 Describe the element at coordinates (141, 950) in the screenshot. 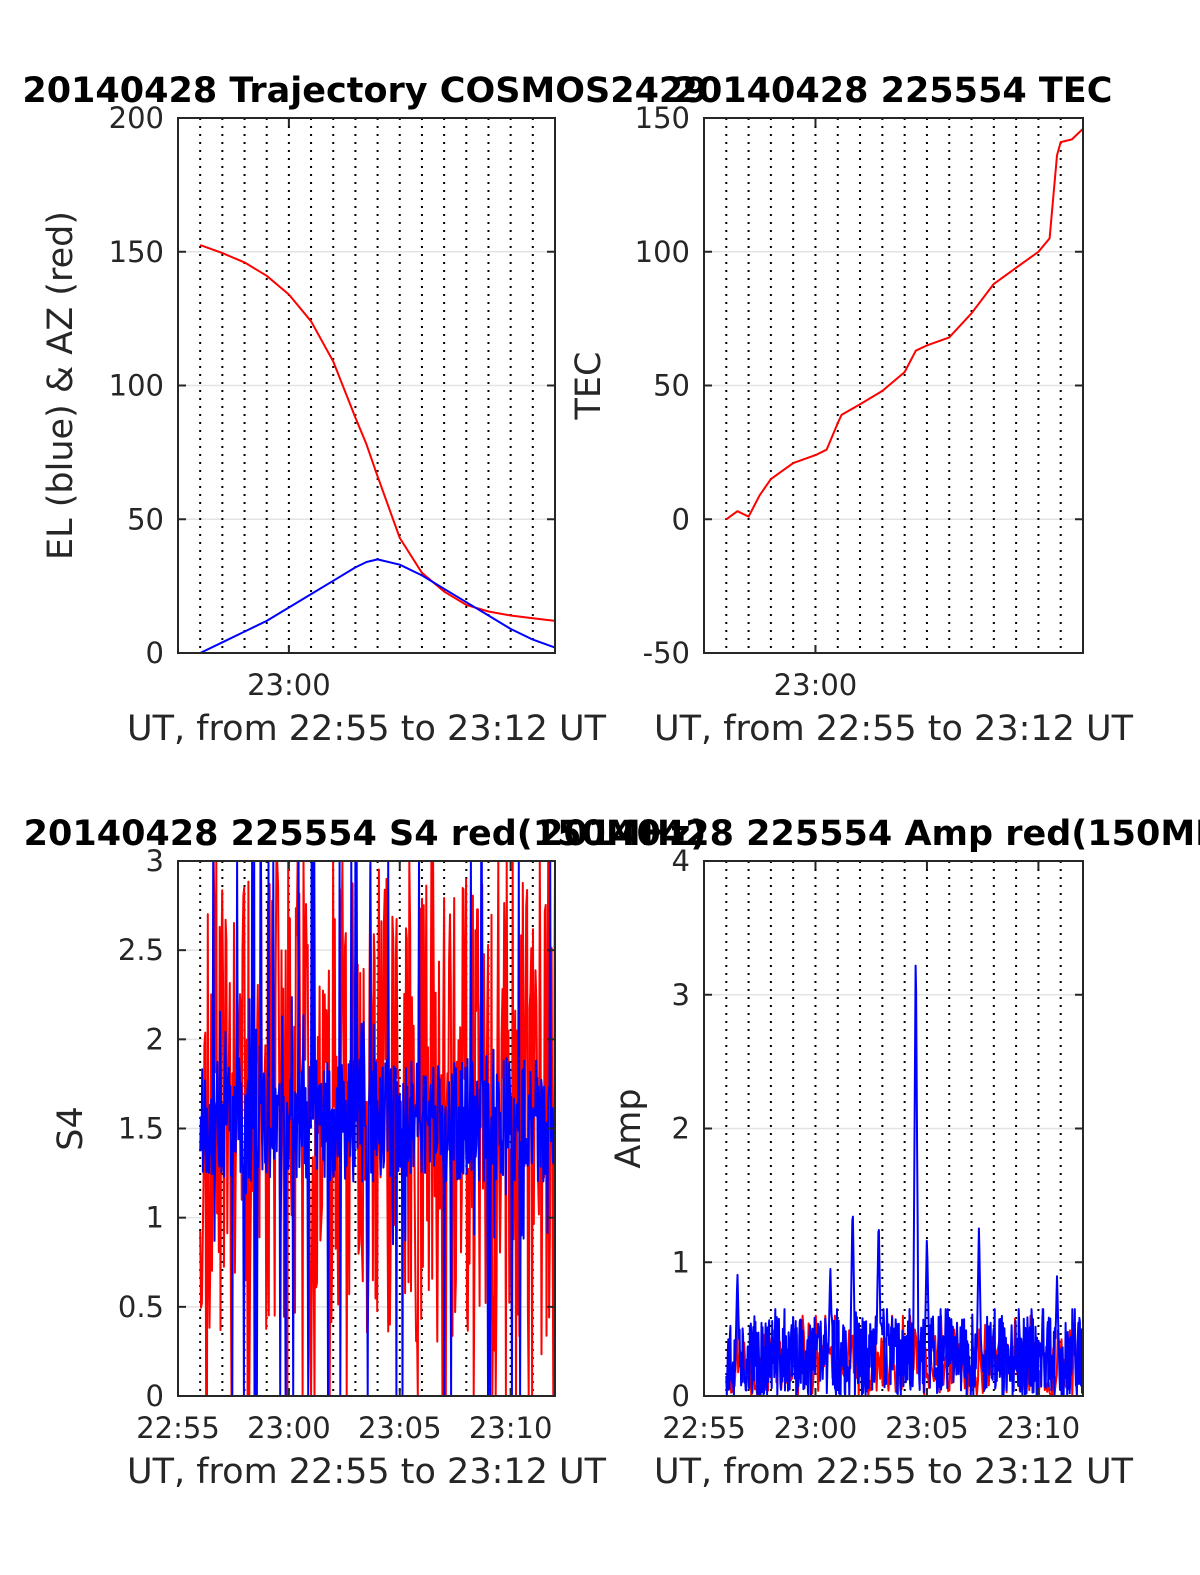

I see `y-tick-label: 2.5` at that location.